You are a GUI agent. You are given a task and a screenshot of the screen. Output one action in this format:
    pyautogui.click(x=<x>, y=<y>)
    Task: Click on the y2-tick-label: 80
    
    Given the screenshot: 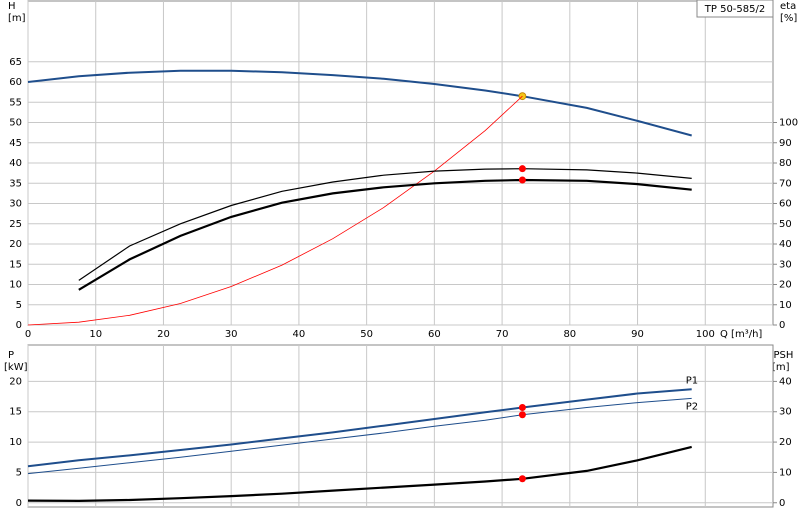 What is the action you would take?
    pyautogui.click(x=785, y=163)
    